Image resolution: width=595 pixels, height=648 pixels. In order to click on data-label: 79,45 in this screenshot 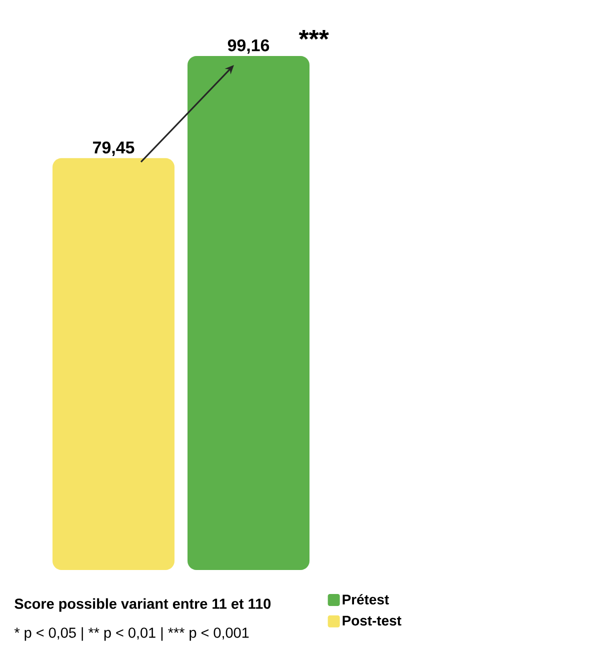, I will do `click(113, 149)`.